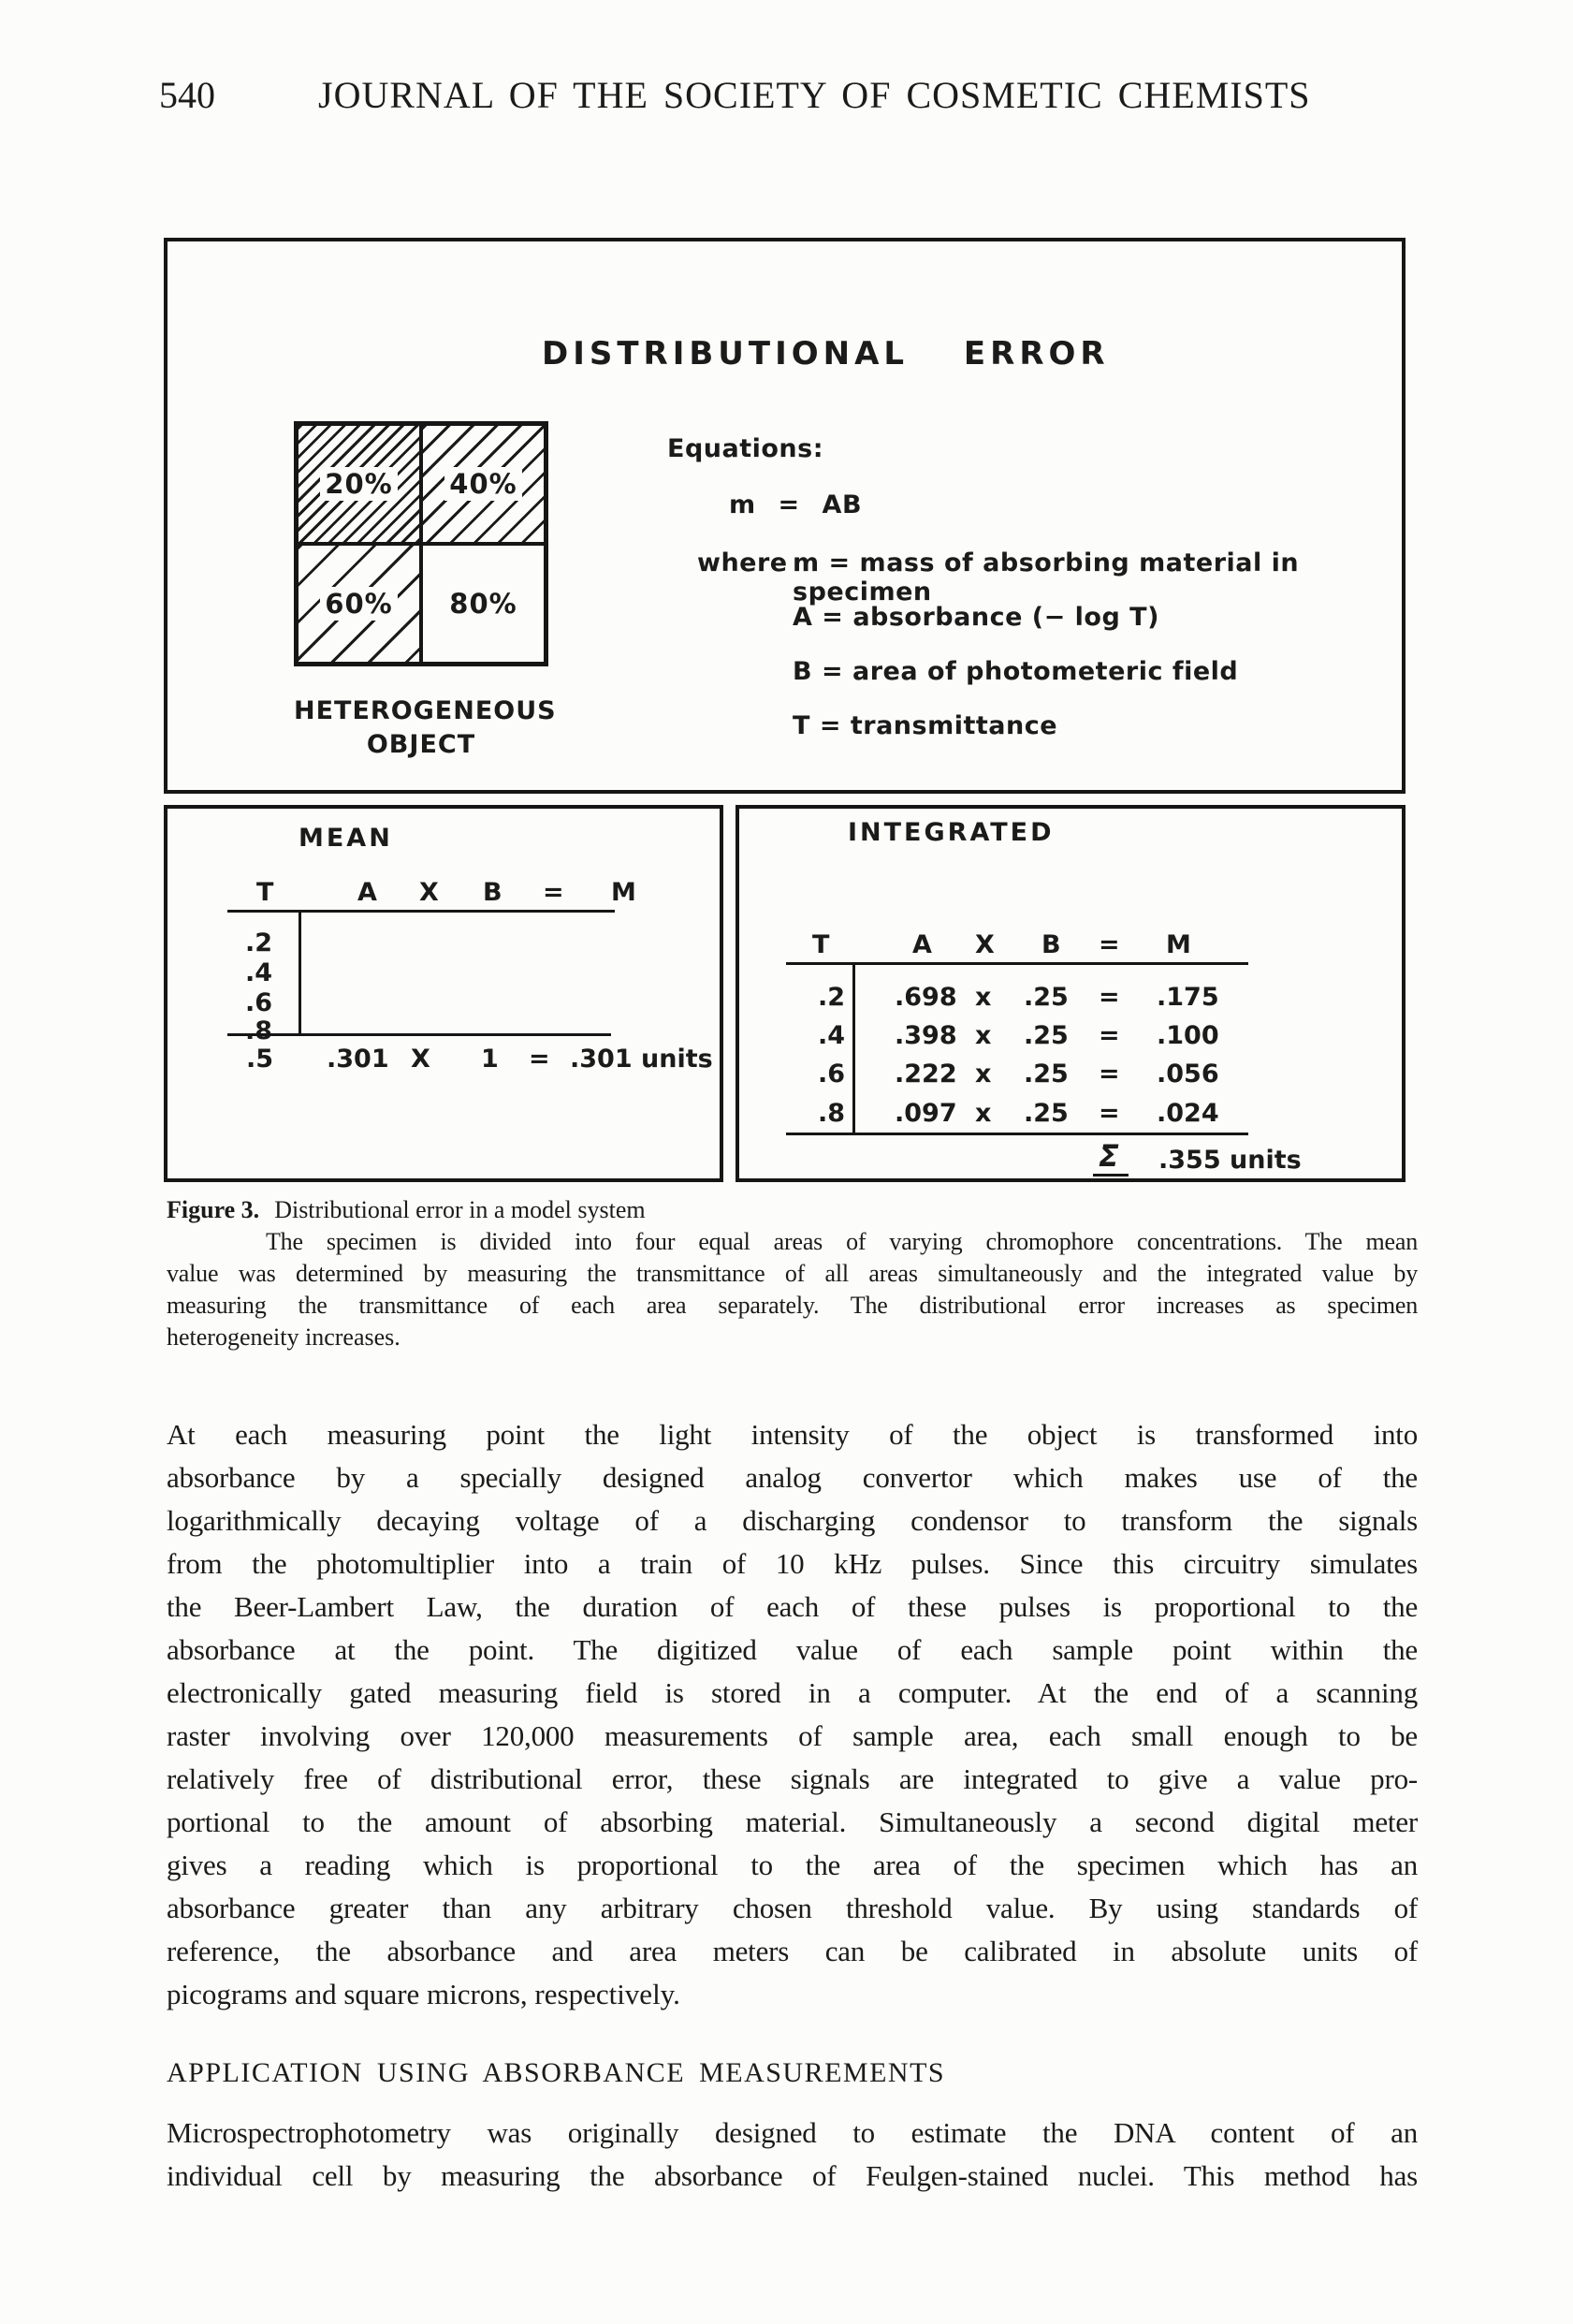 Image resolution: width=1573 pixels, height=2324 pixels. I want to click on cell-m: .175, so click(1188, 997).